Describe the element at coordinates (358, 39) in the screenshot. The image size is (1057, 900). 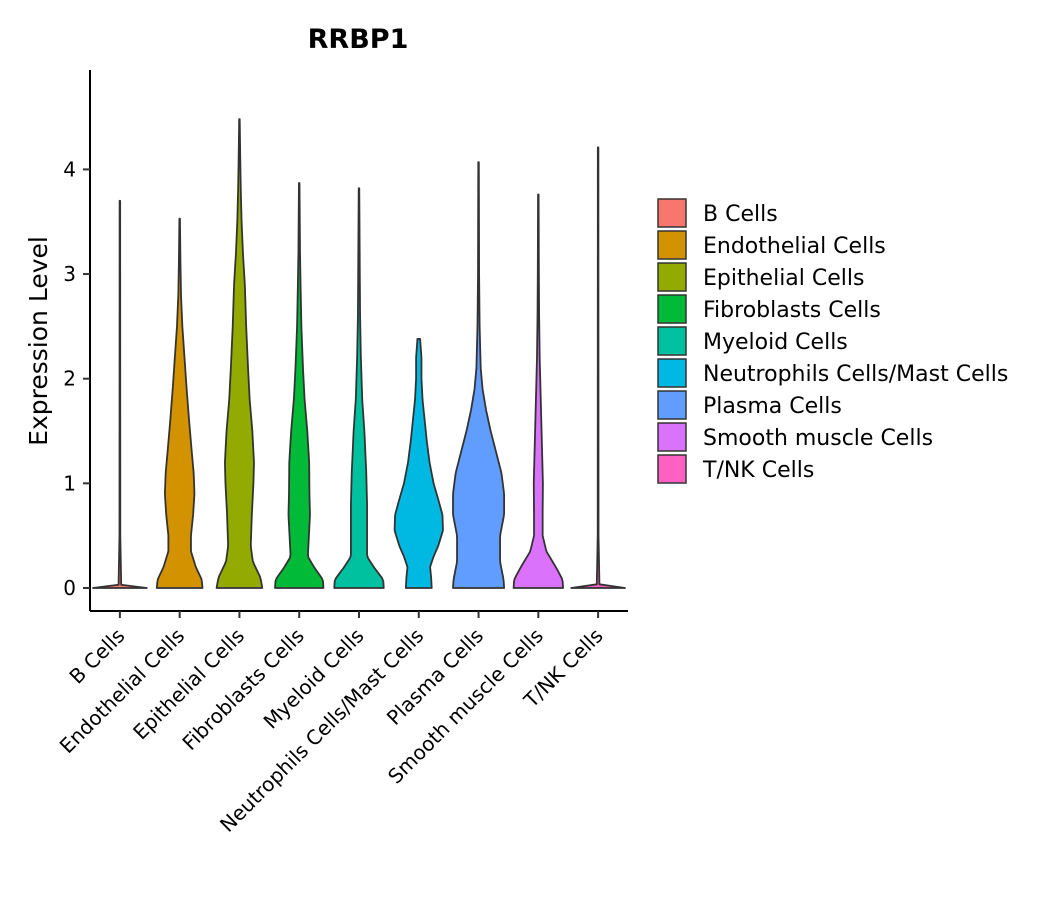
I see `chart-title: RRBP1` at that location.